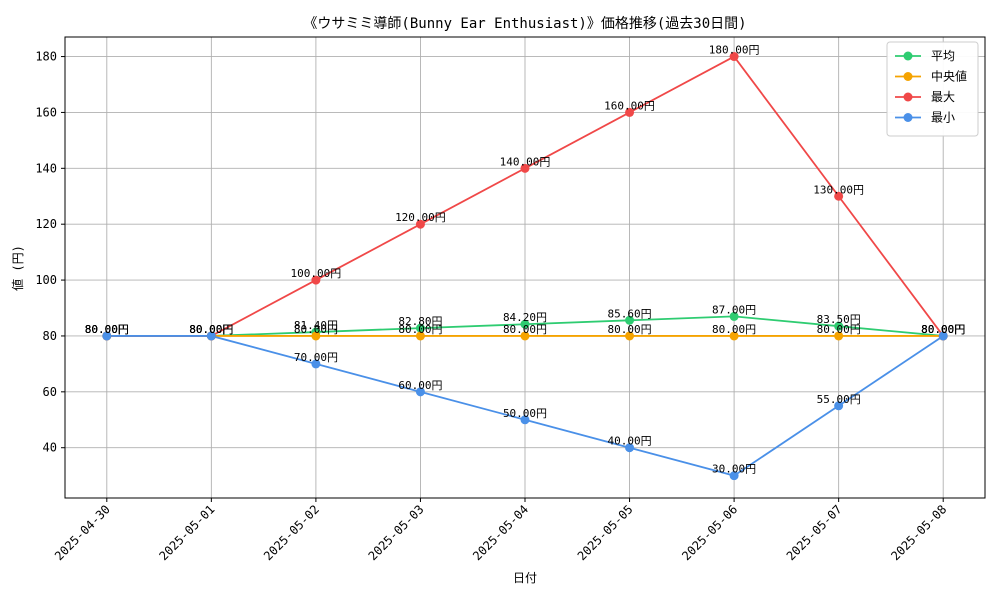 The width and height of the screenshot is (1000, 600). What do you see at coordinates (420, 217) in the screenshot?
I see `data-label: 120.00円` at bounding box center [420, 217].